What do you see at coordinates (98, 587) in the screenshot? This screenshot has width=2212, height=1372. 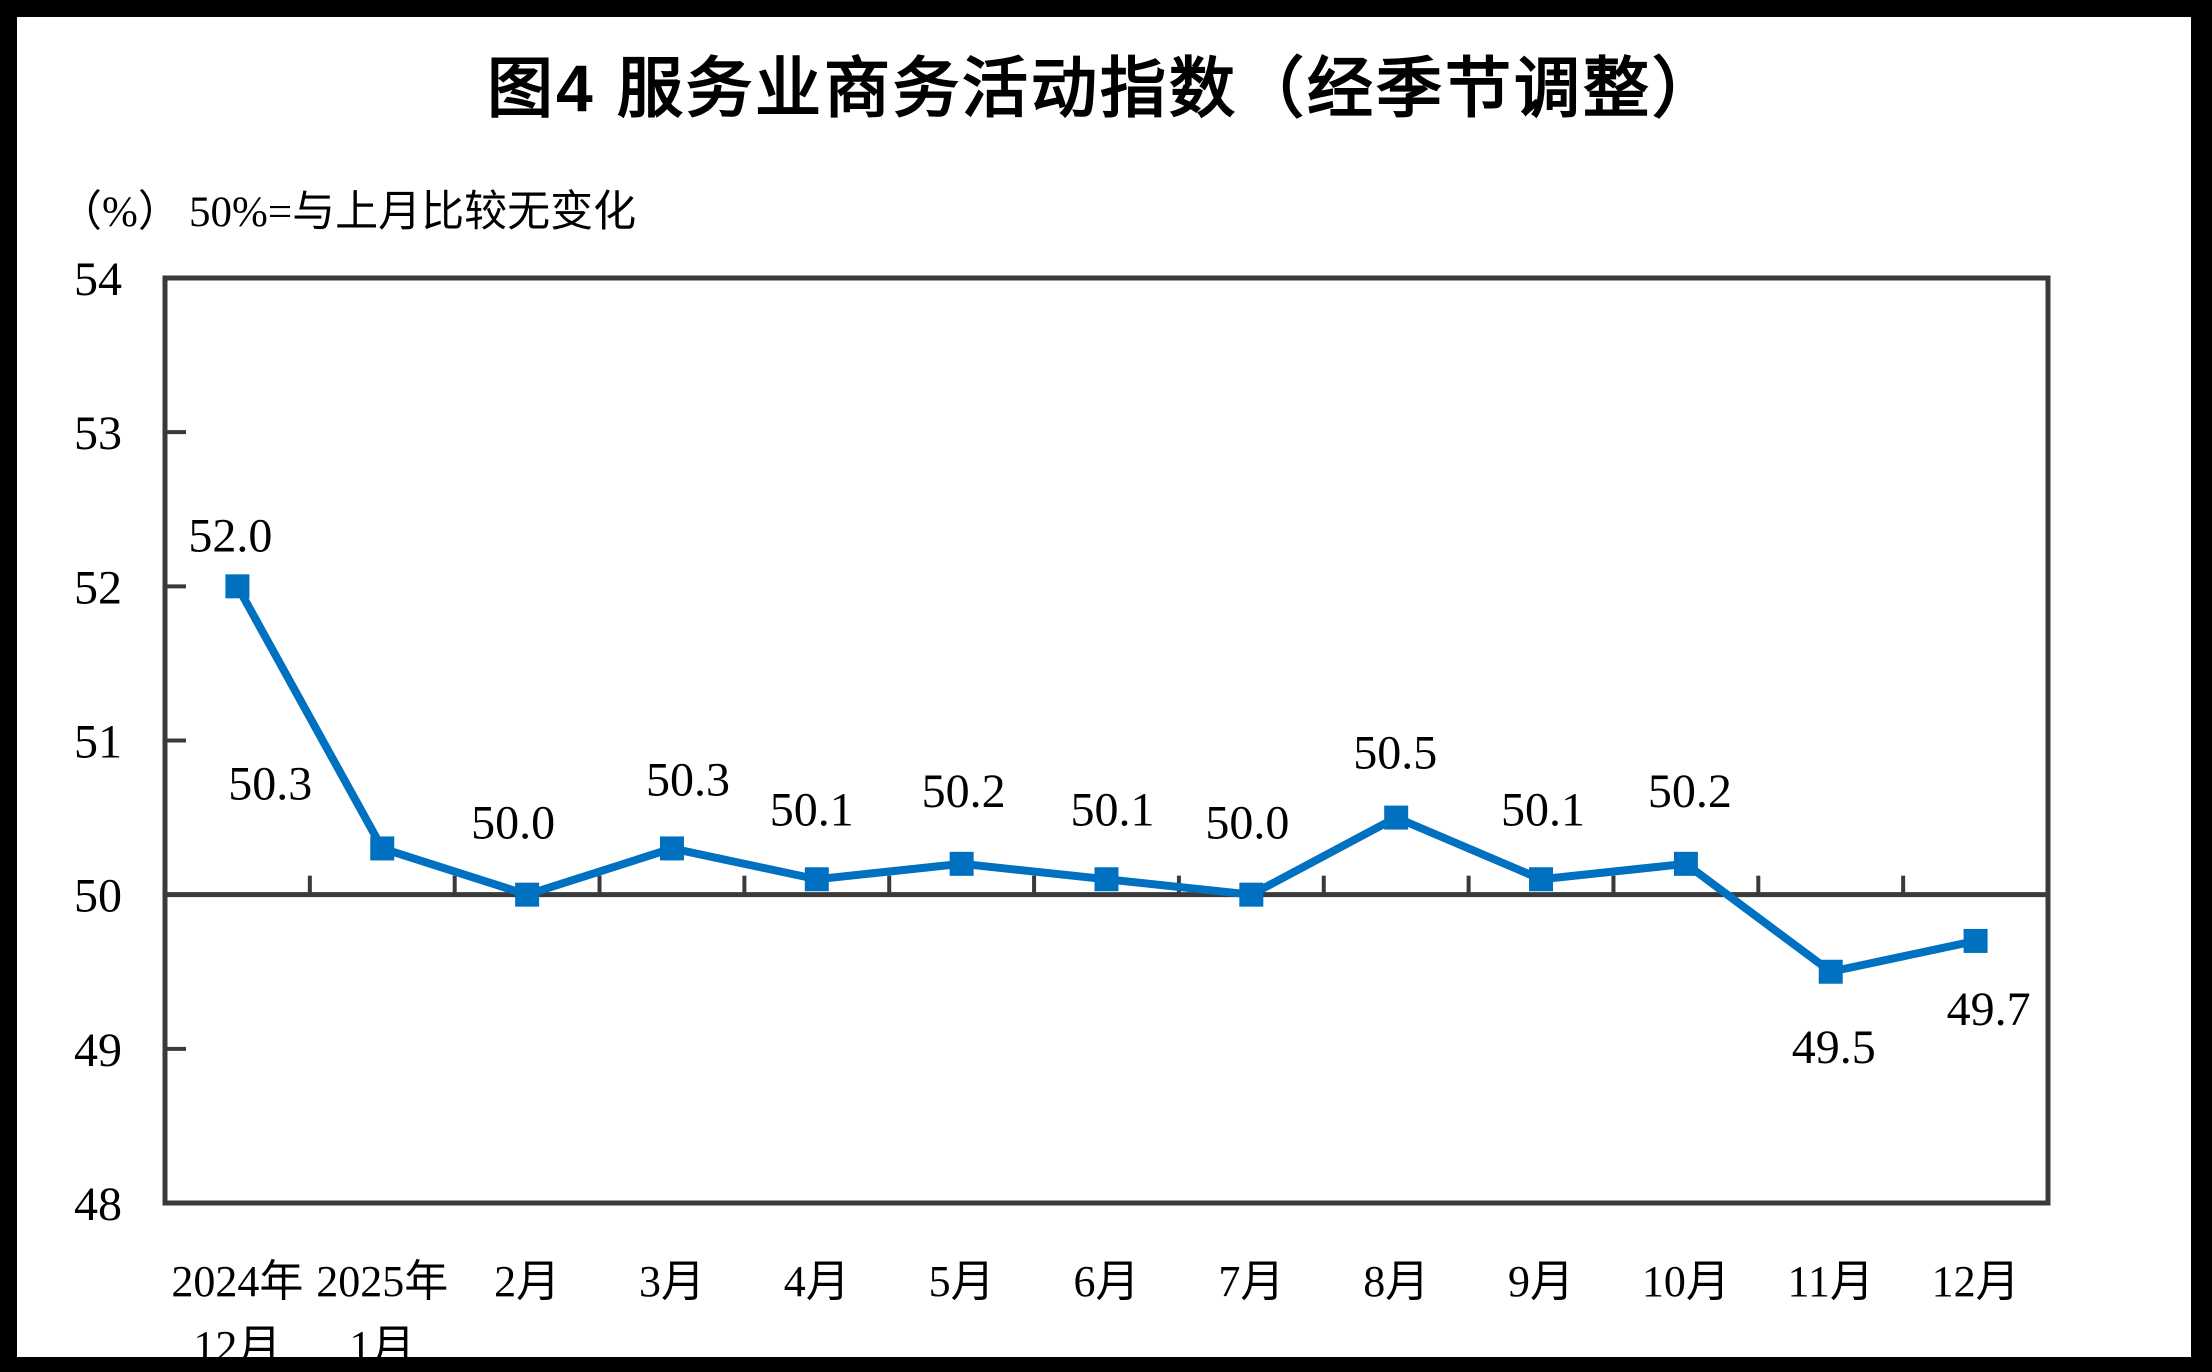 I see `y-axis-tick-label: 52` at bounding box center [98, 587].